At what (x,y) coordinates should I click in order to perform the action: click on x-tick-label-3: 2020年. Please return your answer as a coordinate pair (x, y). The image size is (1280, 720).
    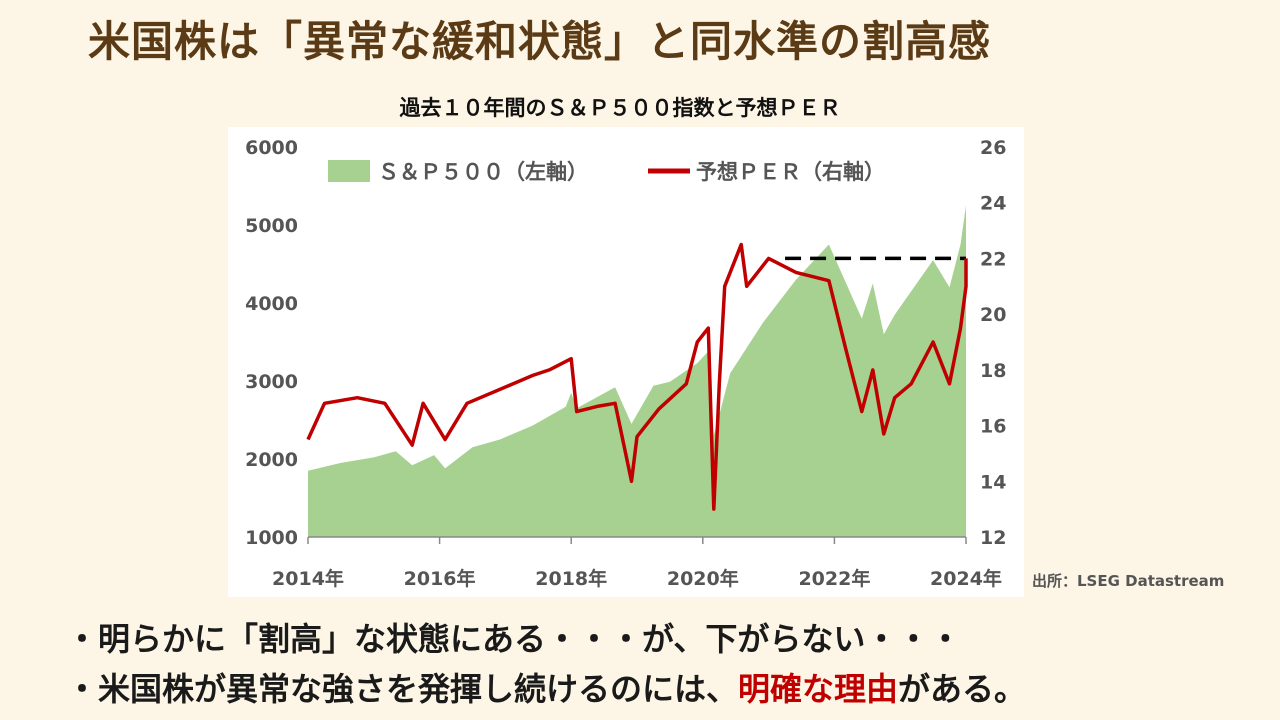
    Looking at the image, I should click on (703, 578).